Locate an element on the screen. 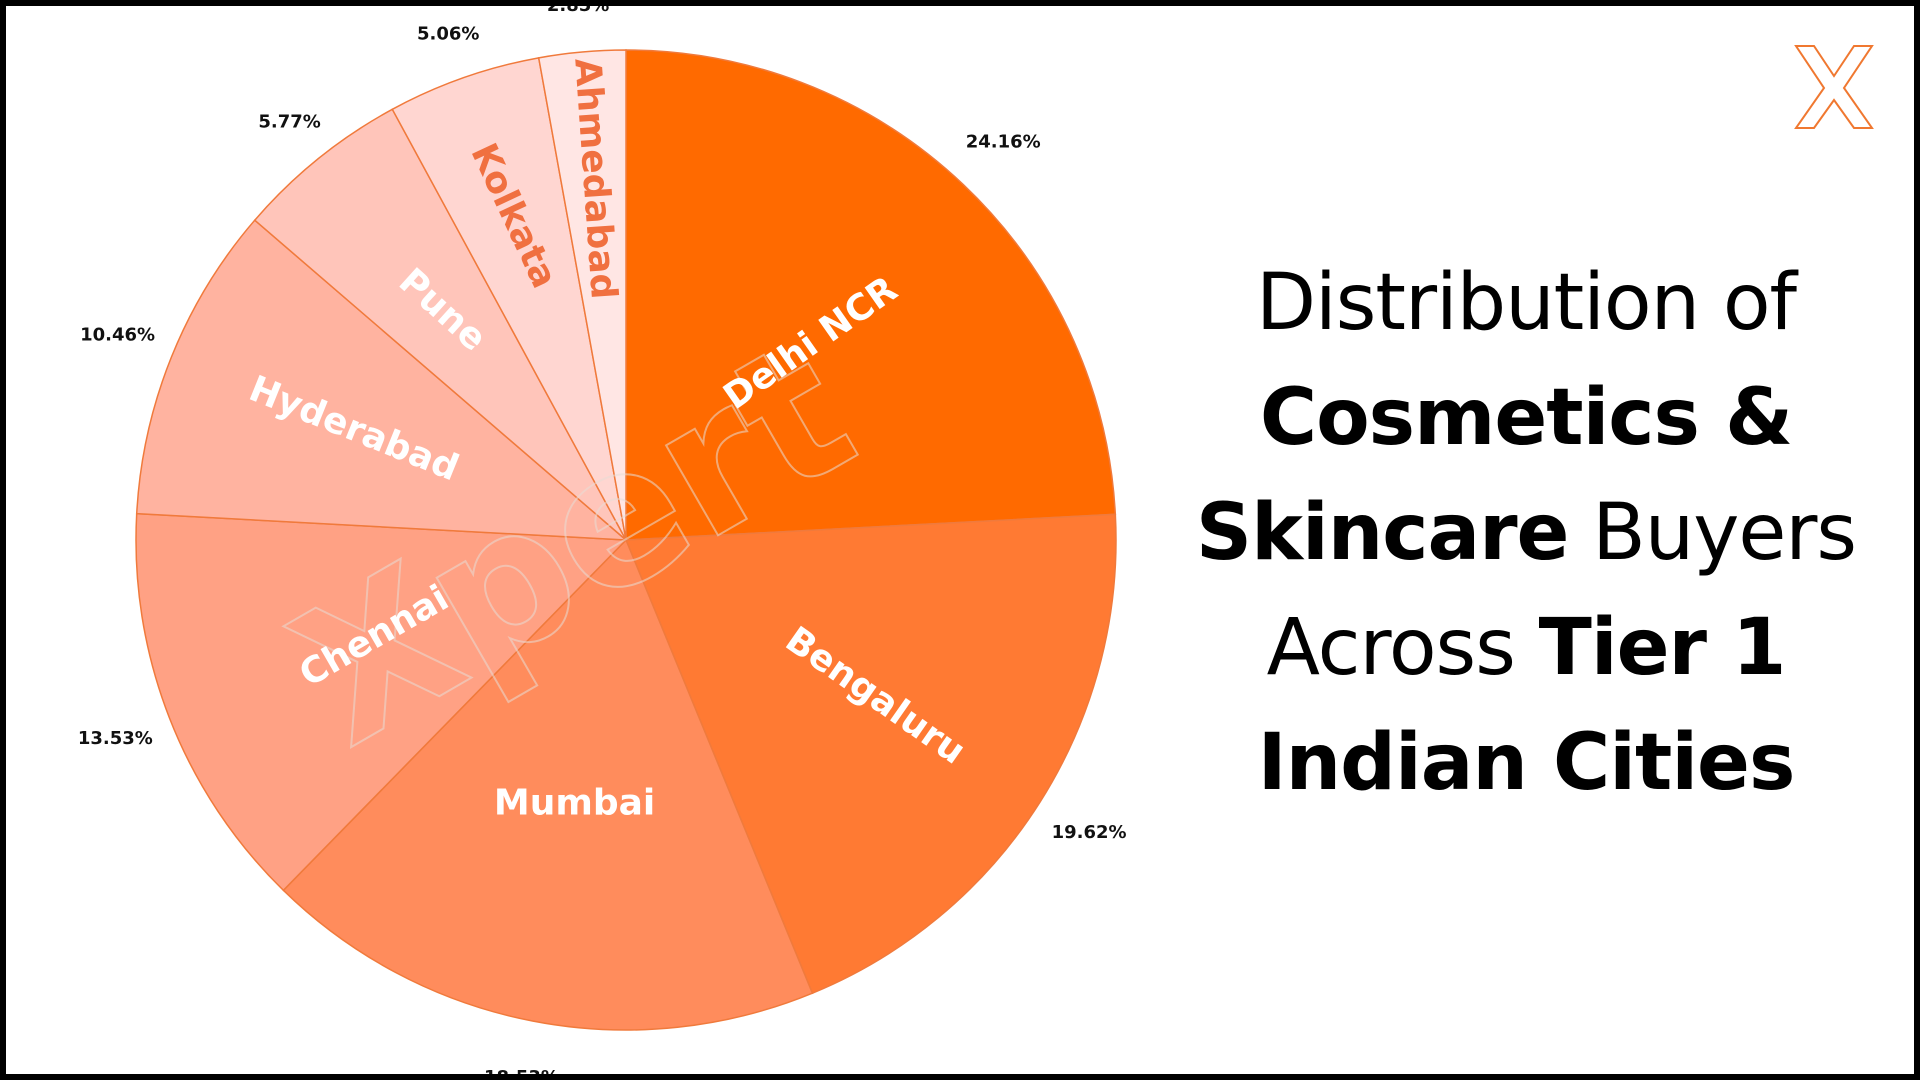 The width and height of the screenshot is (1920, 1080). slice-value-label: 19.62% is located at coordinates (1089, 832).